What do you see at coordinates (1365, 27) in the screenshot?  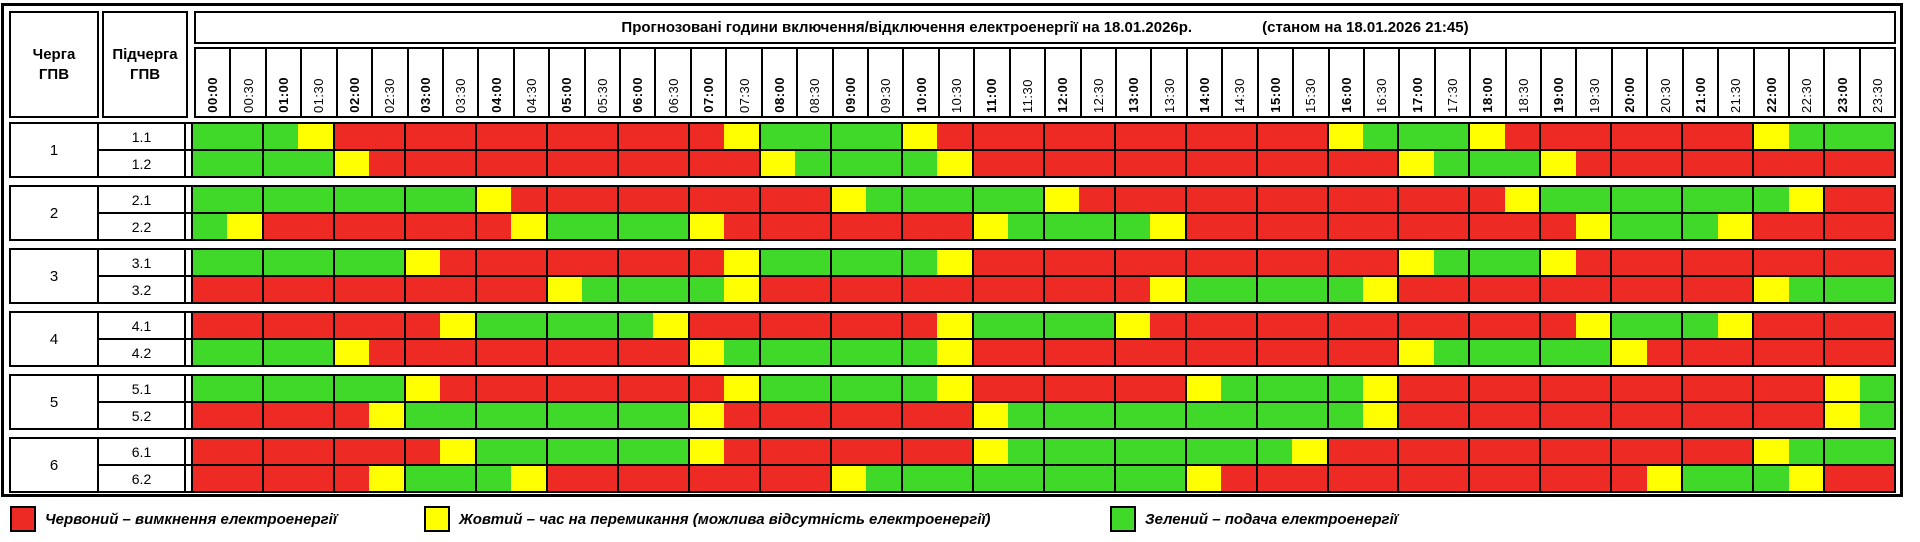 I see `as-of-timestamp: (станом на 18.01.2026 21:45)` at bounding box center [1365, 27].